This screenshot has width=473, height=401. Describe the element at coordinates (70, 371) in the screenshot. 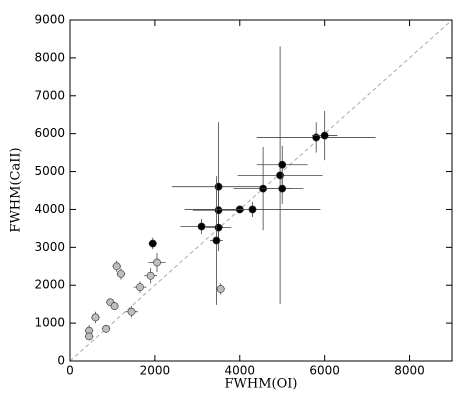

I see `x-tick-label: 0` at that location.